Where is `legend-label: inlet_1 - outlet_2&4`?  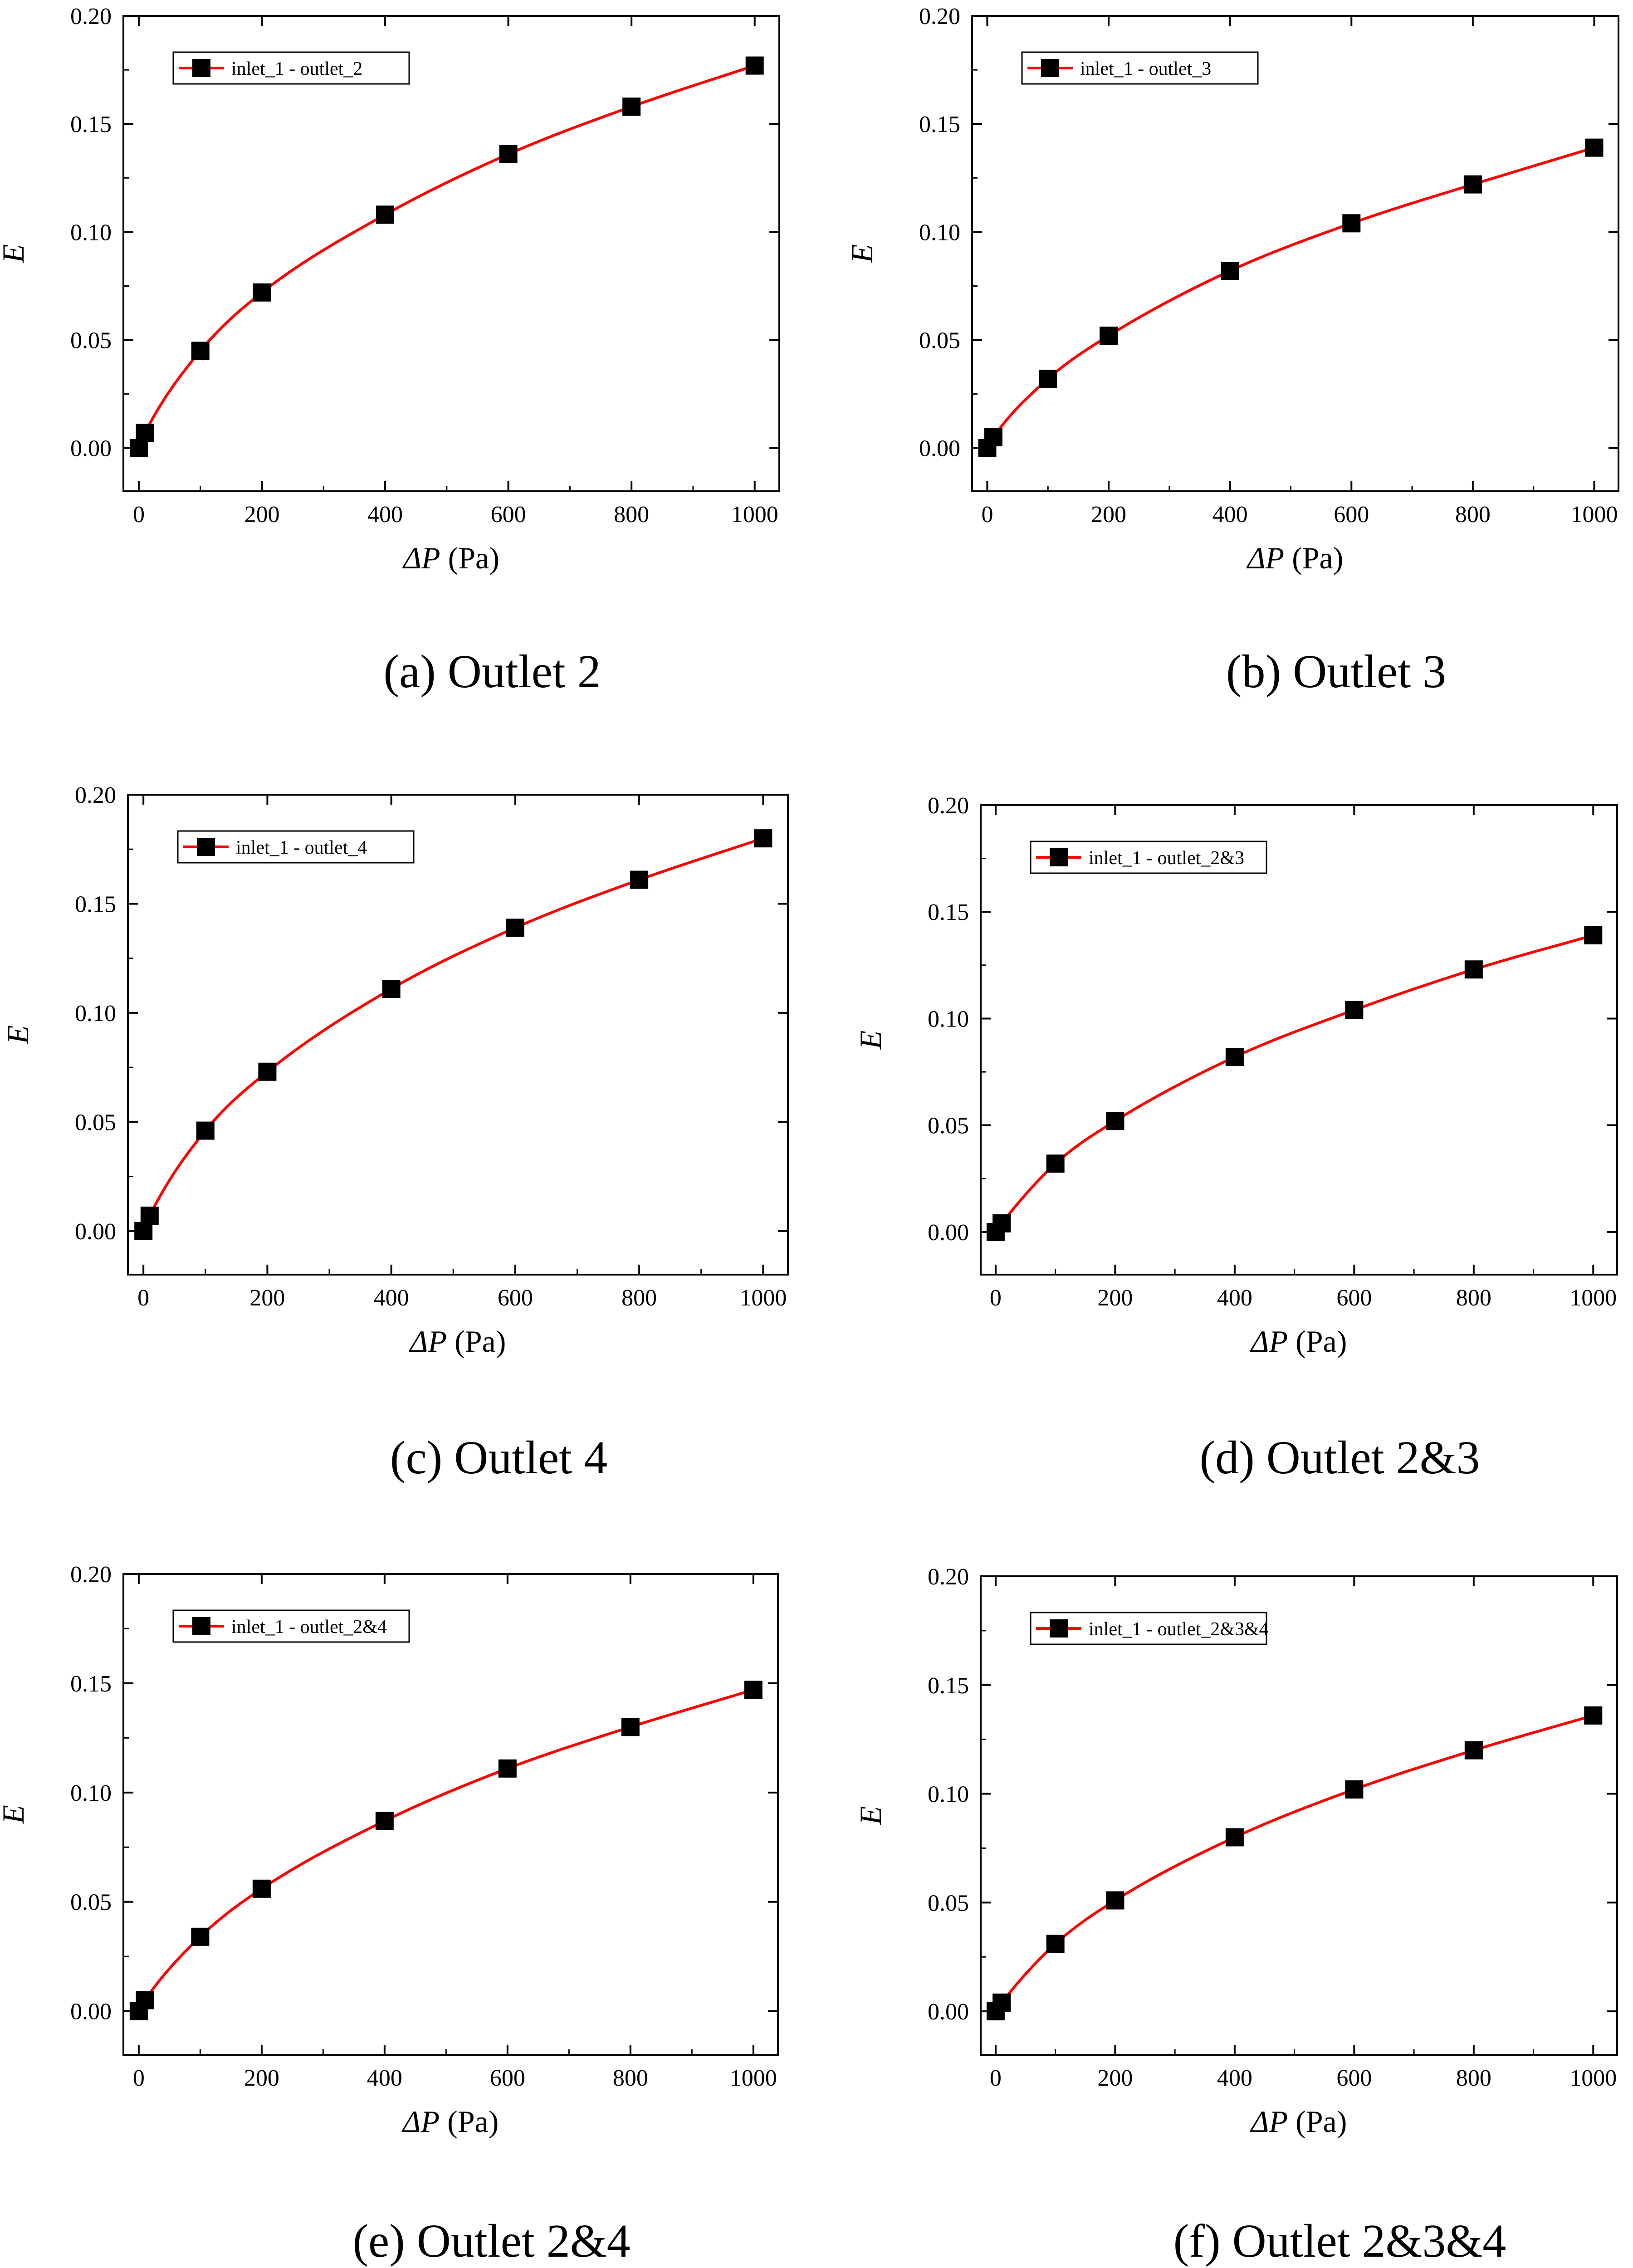
legend-label: inlet_1 - outlet_2&4 is located at coordinates (309, 1627).